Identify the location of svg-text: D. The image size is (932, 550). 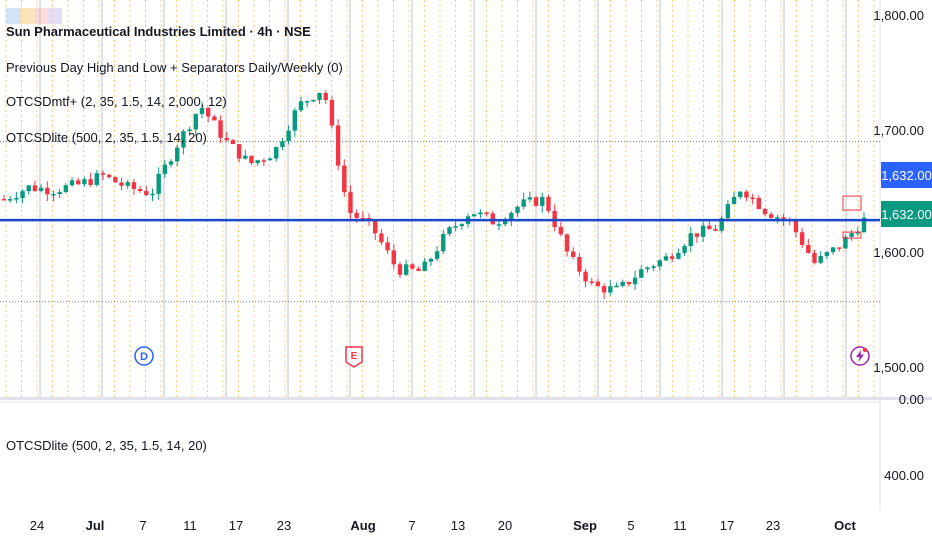
(144, 357).